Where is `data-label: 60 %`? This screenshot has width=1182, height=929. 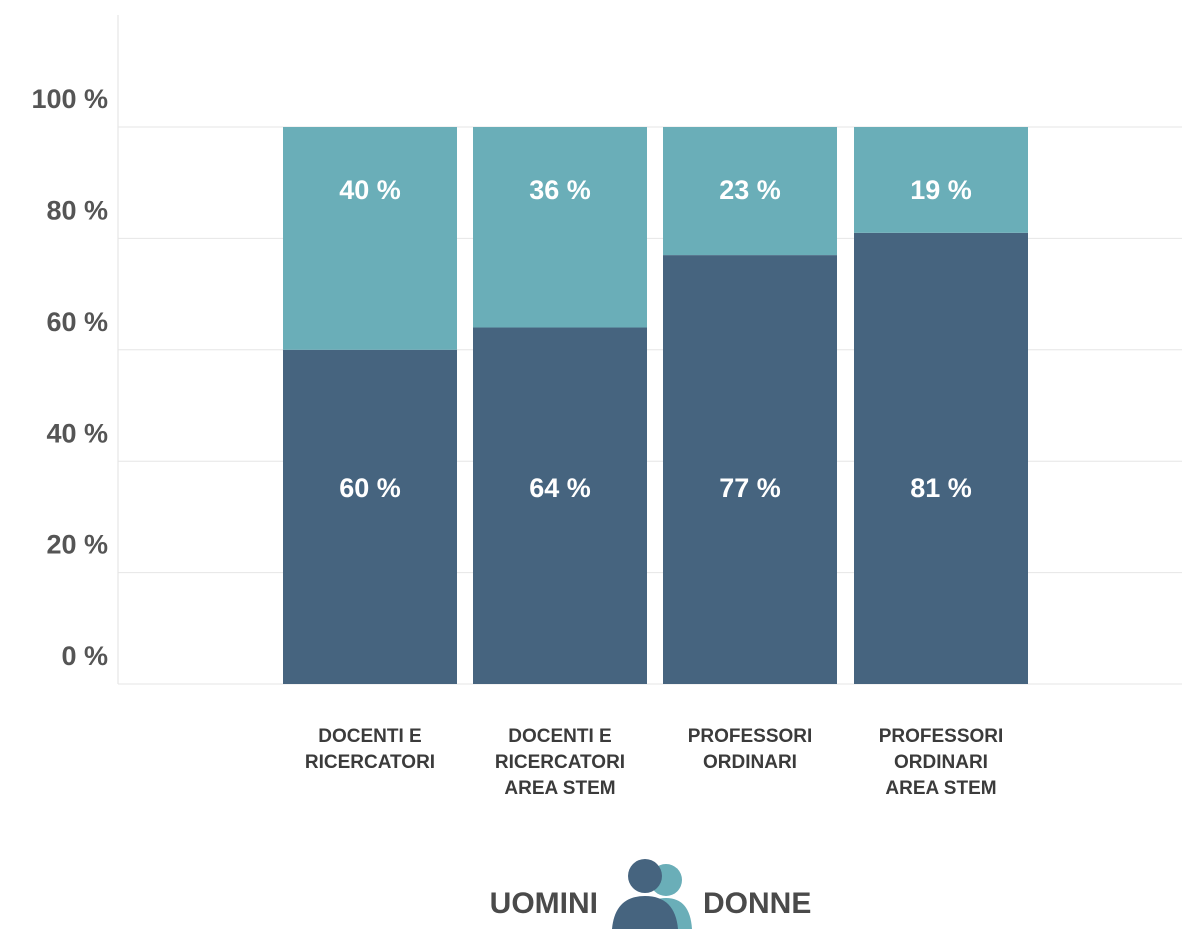
data-label: 60 % is located at coordinates (370, 488).